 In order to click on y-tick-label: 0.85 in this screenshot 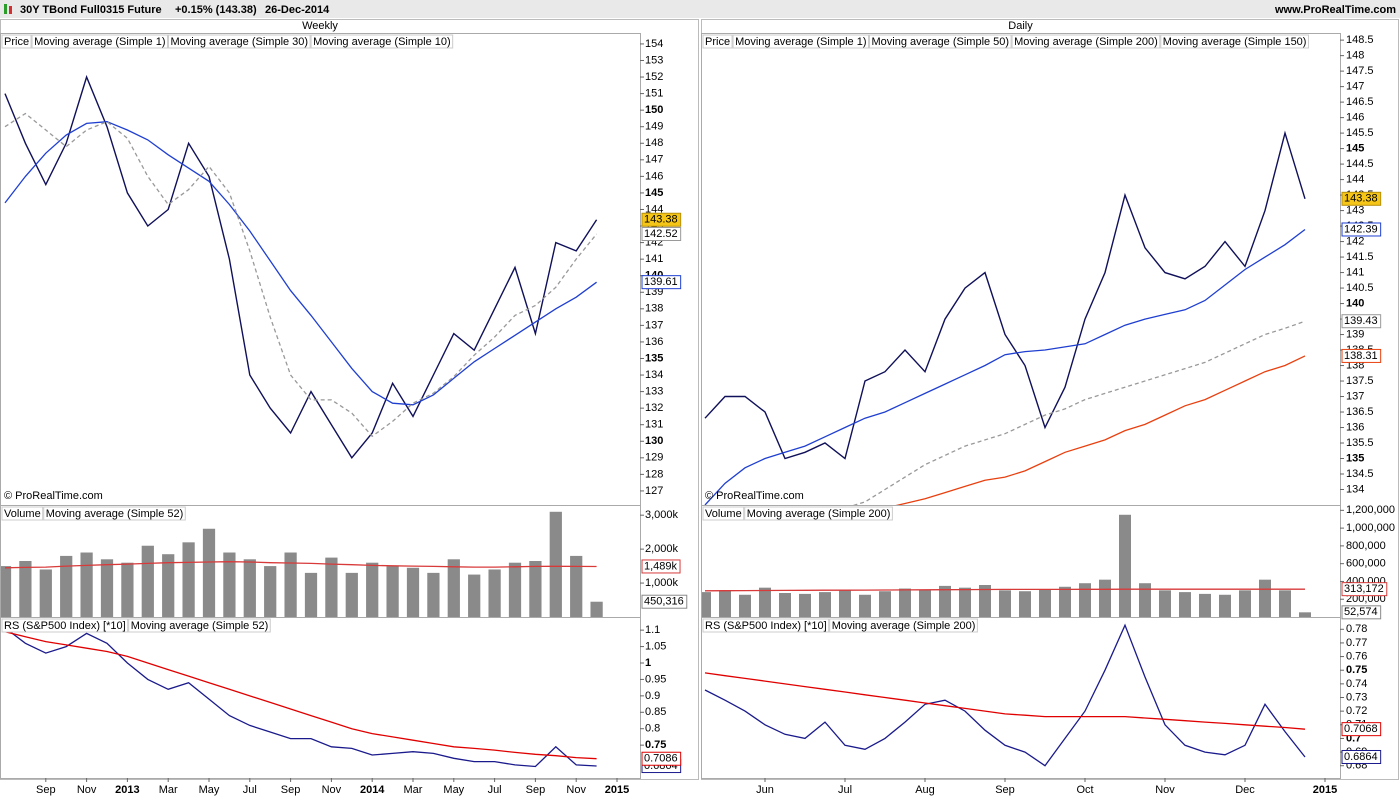, I will do `click(655, 712)`.